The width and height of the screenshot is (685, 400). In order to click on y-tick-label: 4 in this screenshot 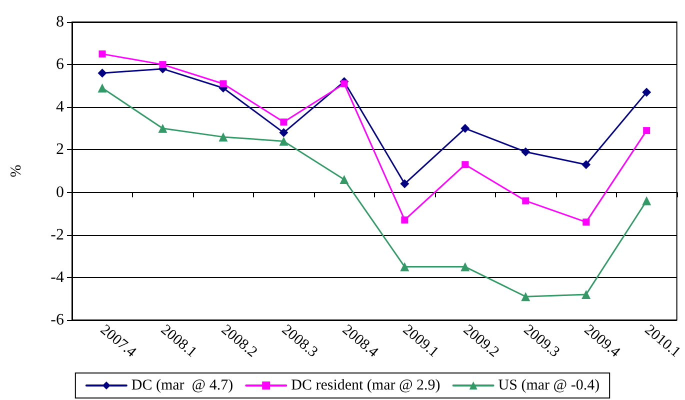, I will do `click(60, 107)`.